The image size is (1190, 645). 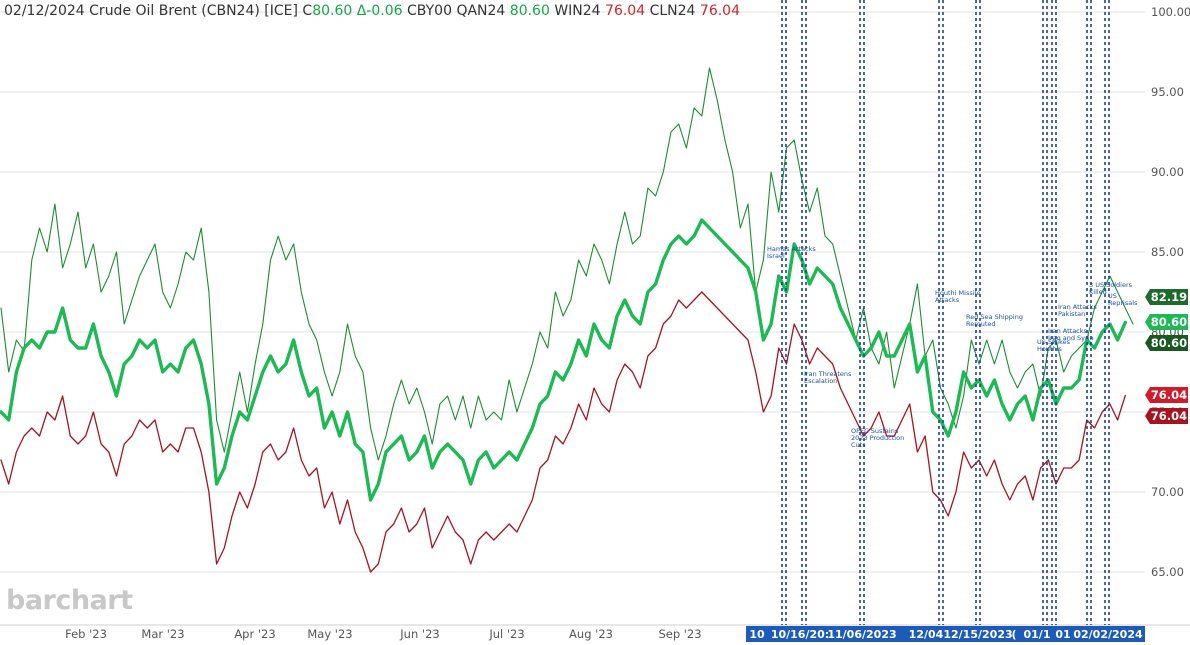 I want to click on event-date-label: 10/16/20:, so click(x=800, y=634).